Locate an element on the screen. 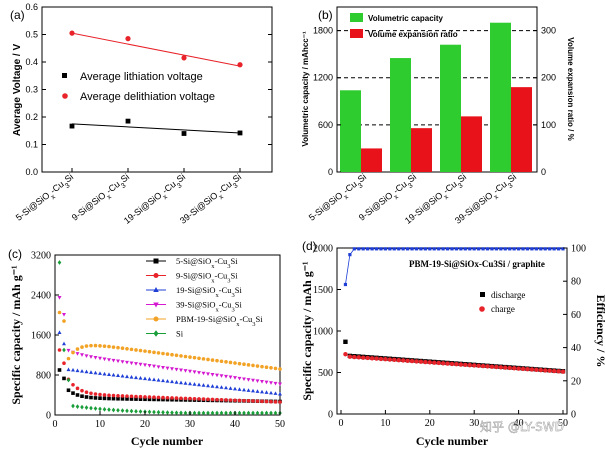  panel-b-y2label: Volume expansion ratio / % is located at coordinates (570, 88).